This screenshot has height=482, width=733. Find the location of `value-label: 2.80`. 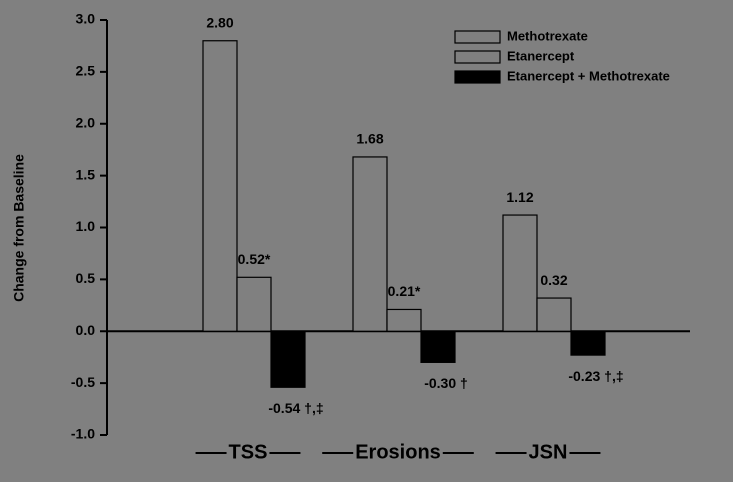

value-label: 2.80 is located at coordinates (219, 22).